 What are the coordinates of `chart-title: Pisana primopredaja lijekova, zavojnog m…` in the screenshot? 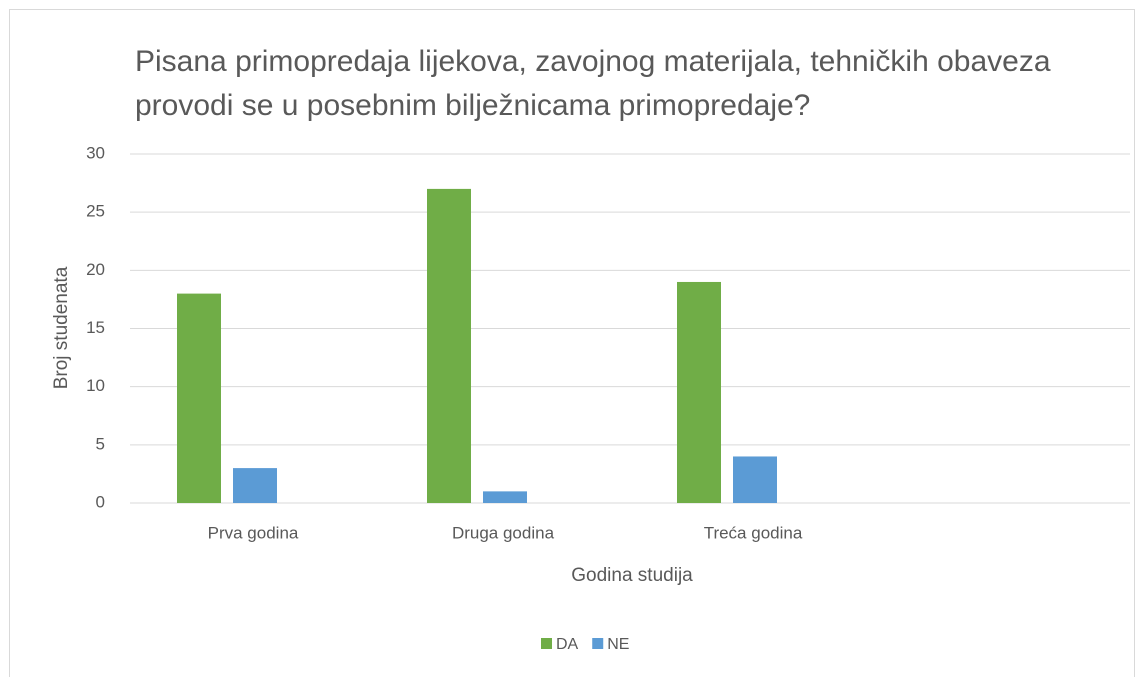 It's located at (593, 83).